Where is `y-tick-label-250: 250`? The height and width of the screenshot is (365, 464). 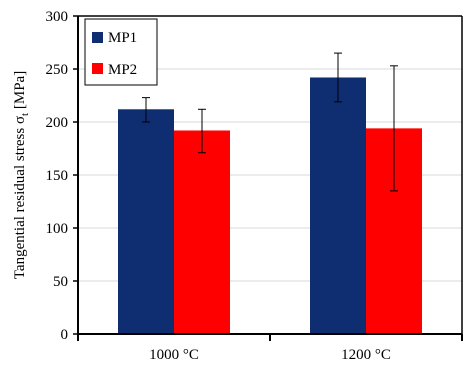 y-tick-label-250: 250 is located at coordinates (57, 70).